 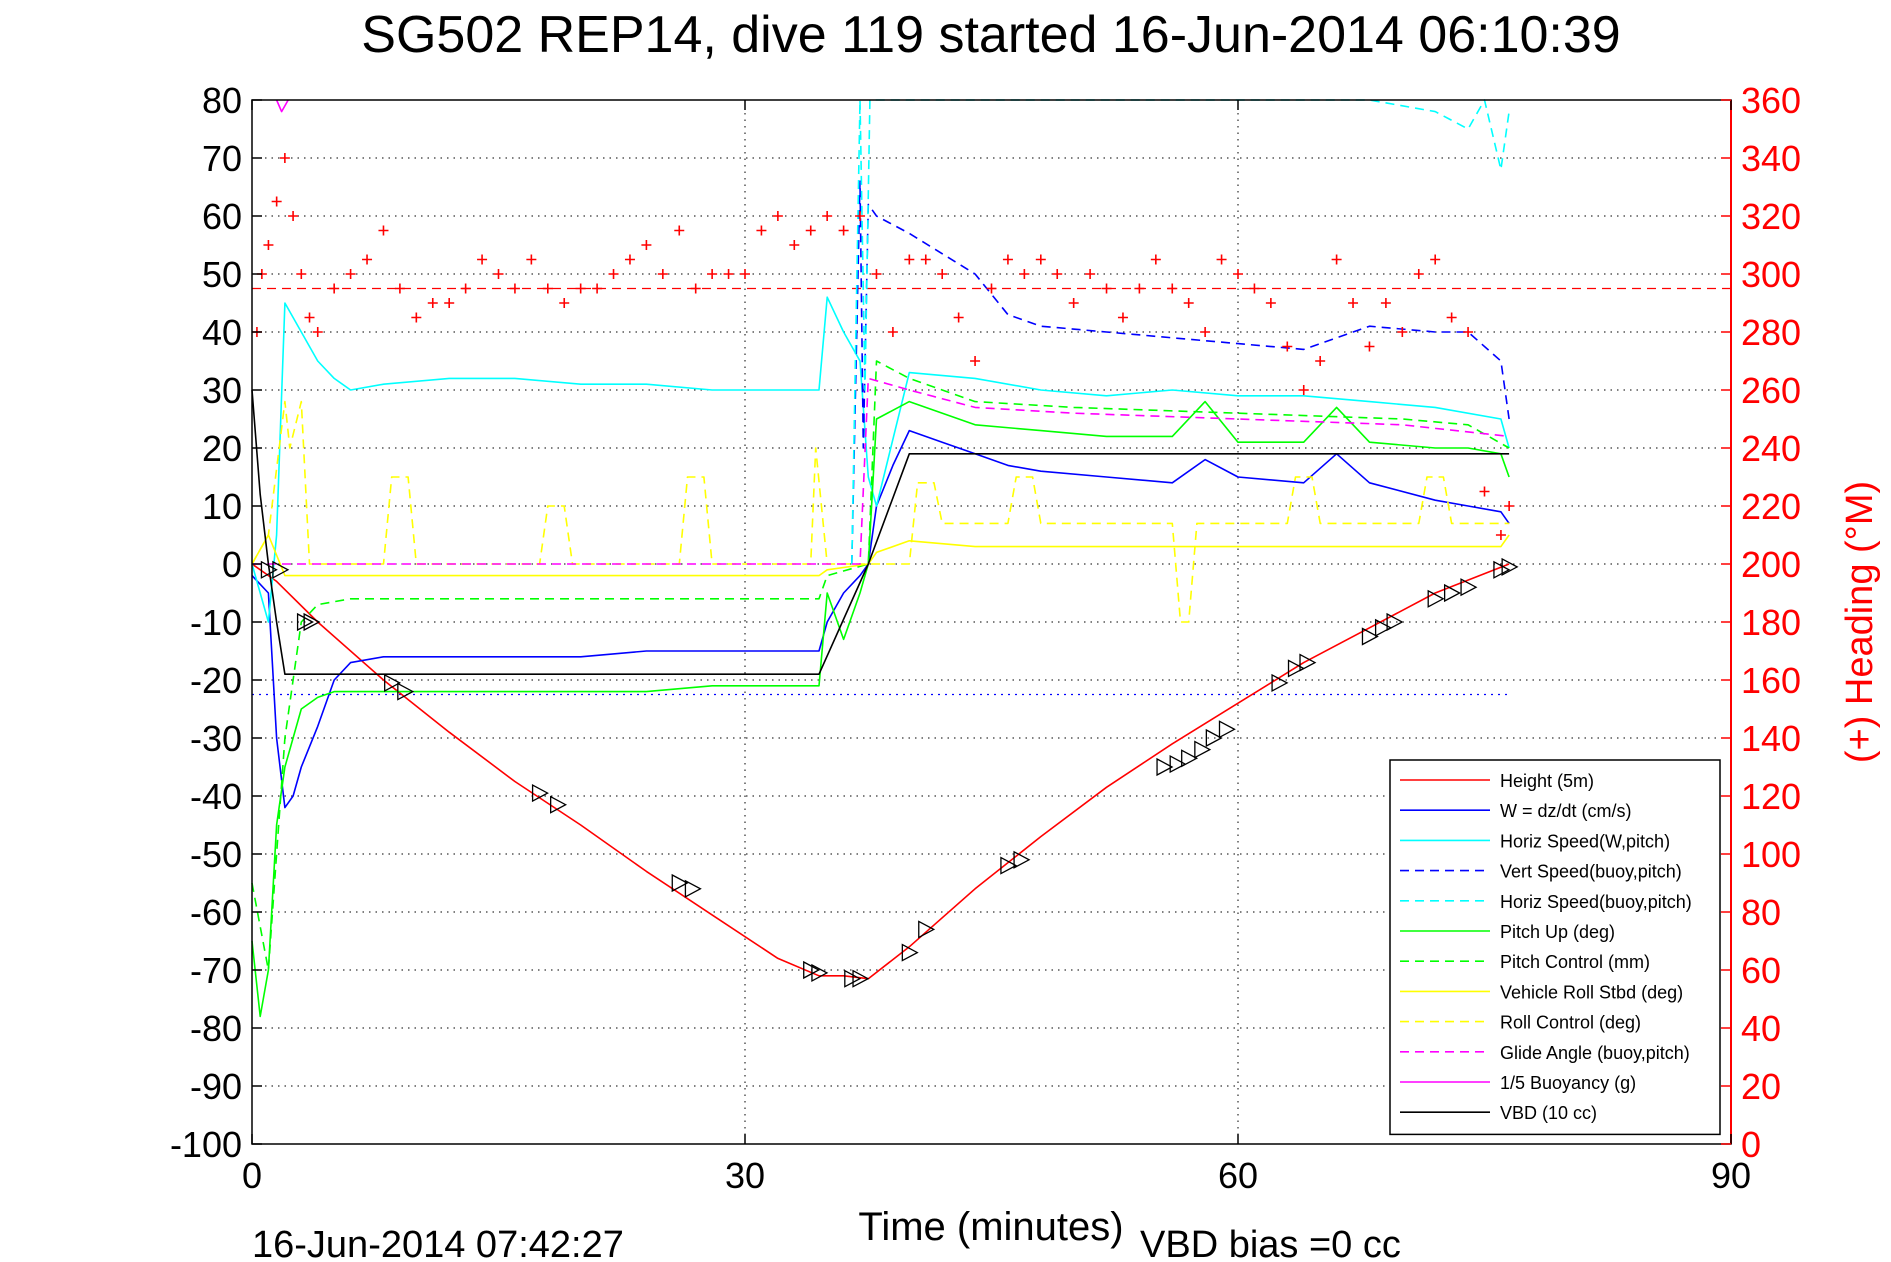 I want to click on right-axis-label: (+) Heading (°M), so click(x=1860, y=622).